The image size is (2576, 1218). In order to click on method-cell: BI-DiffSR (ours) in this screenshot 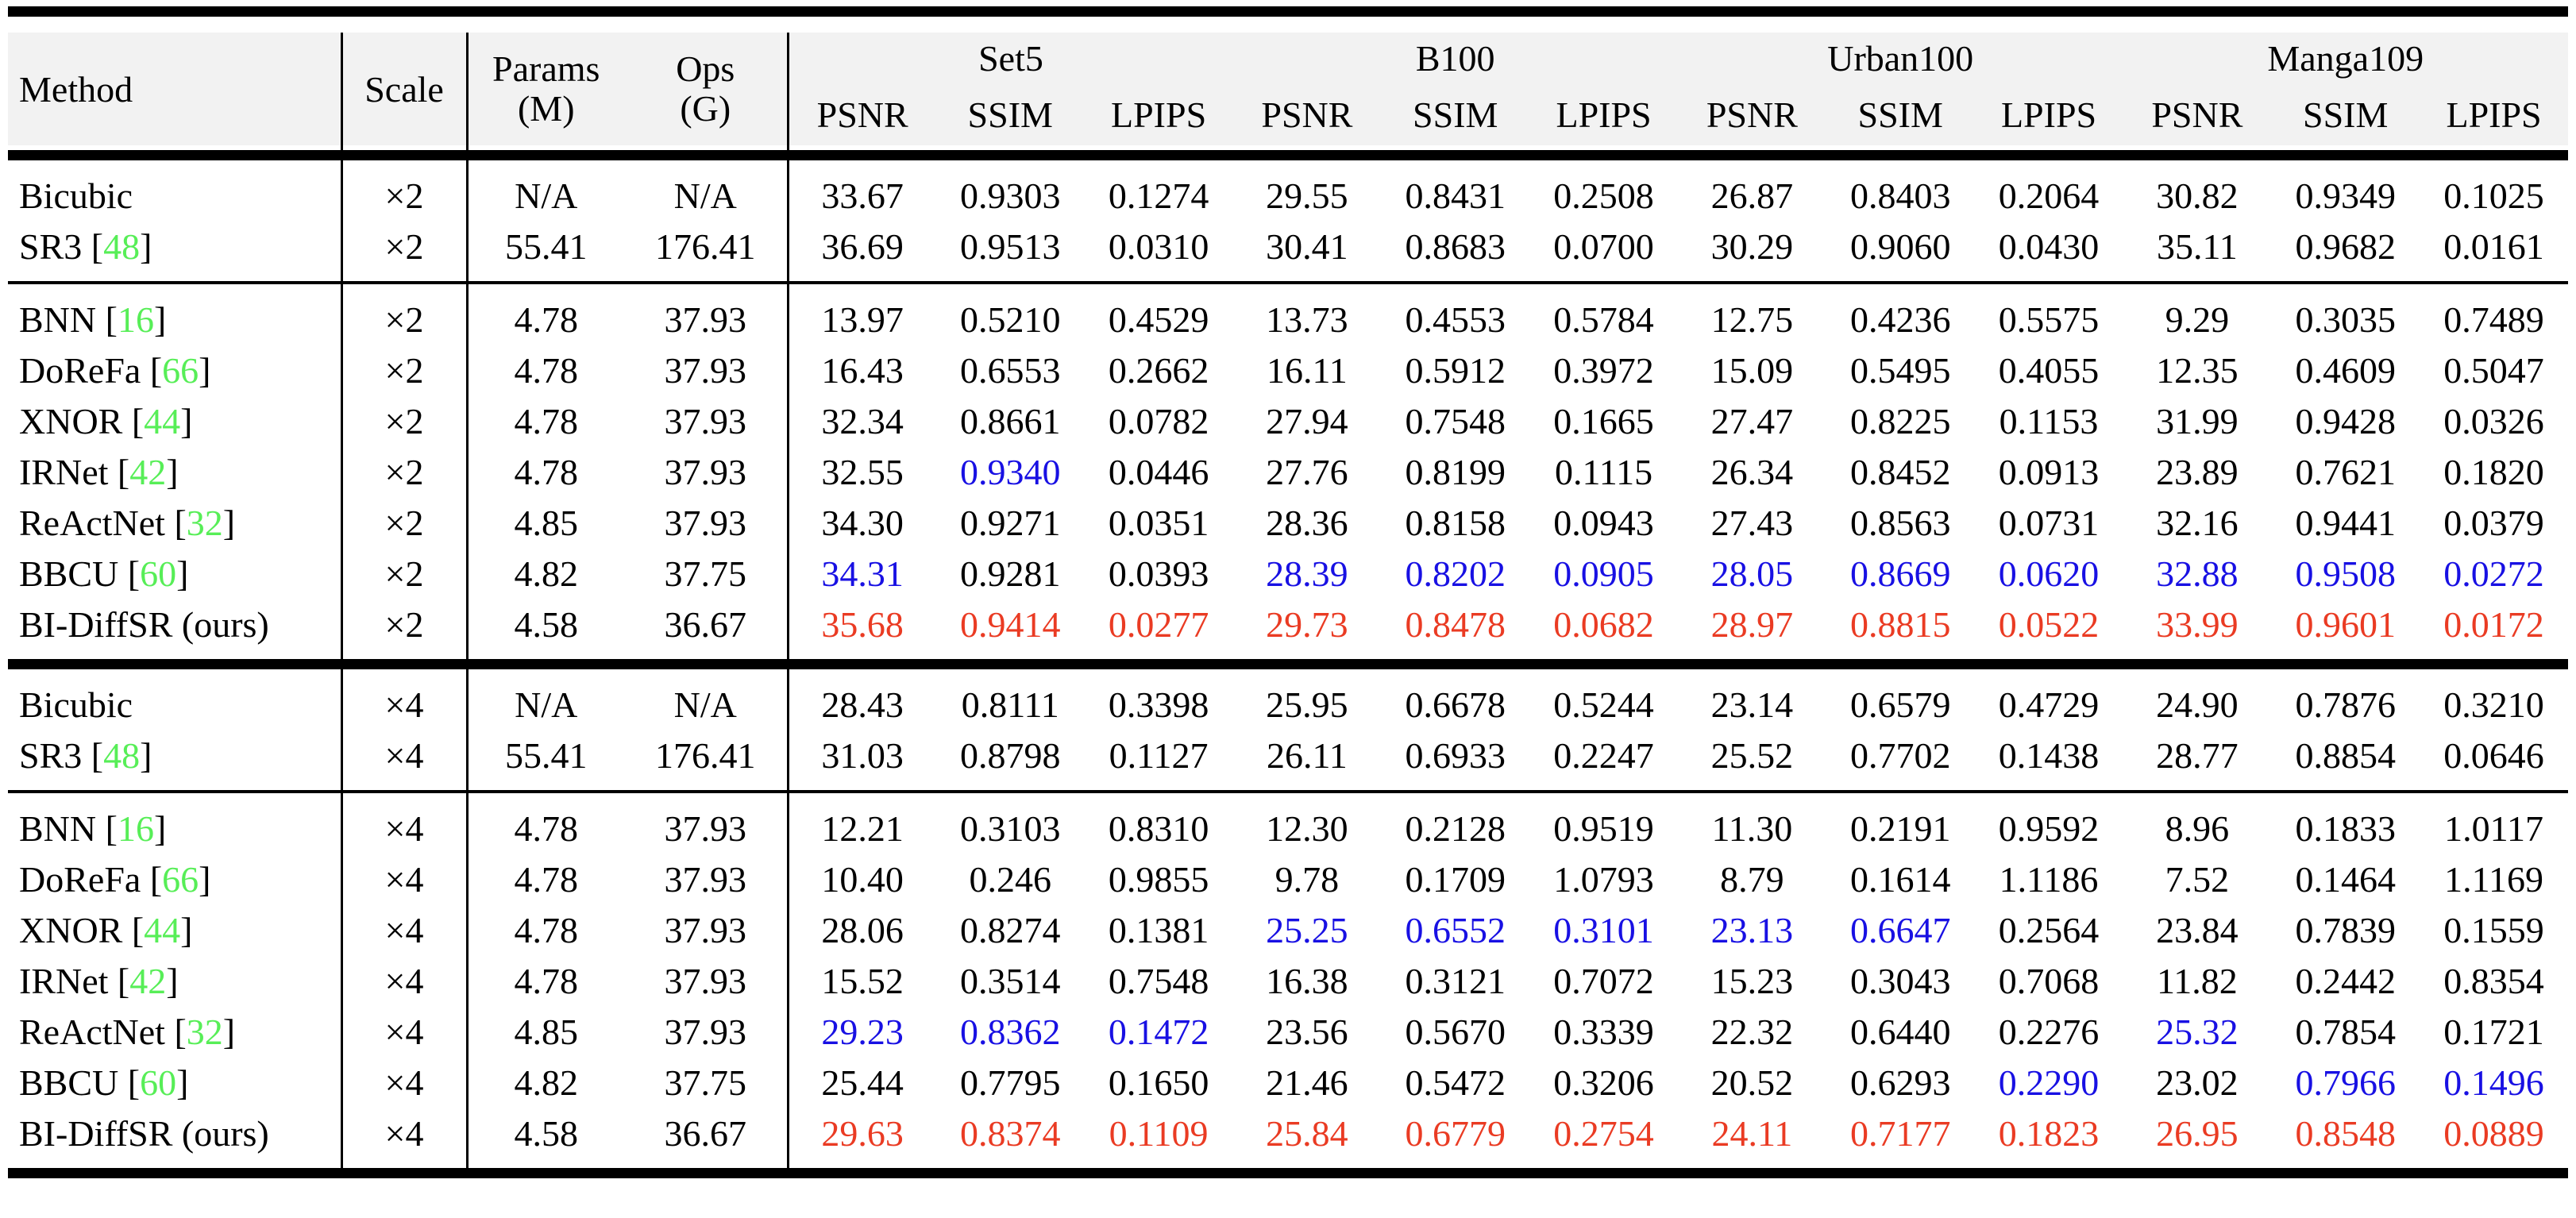, I will do `click(174, 624)`.